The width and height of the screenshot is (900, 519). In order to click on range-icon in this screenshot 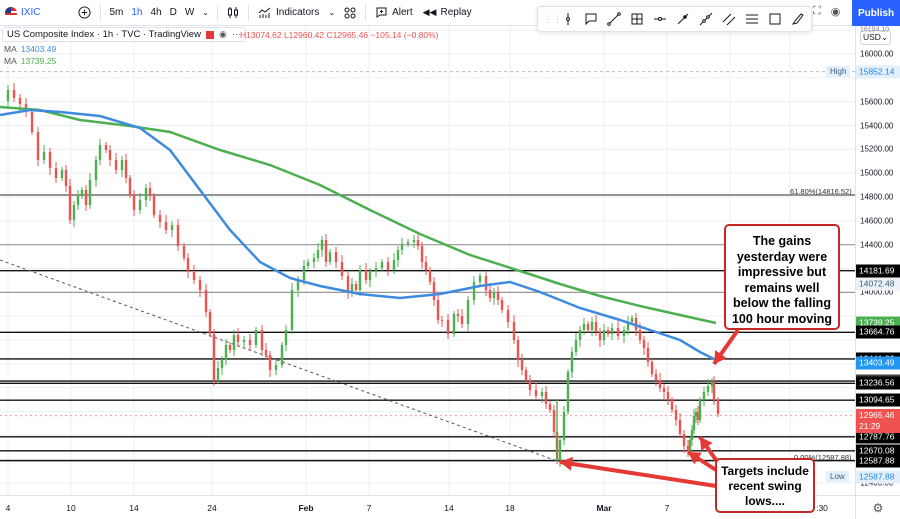, I will do `click(636, 19)`.